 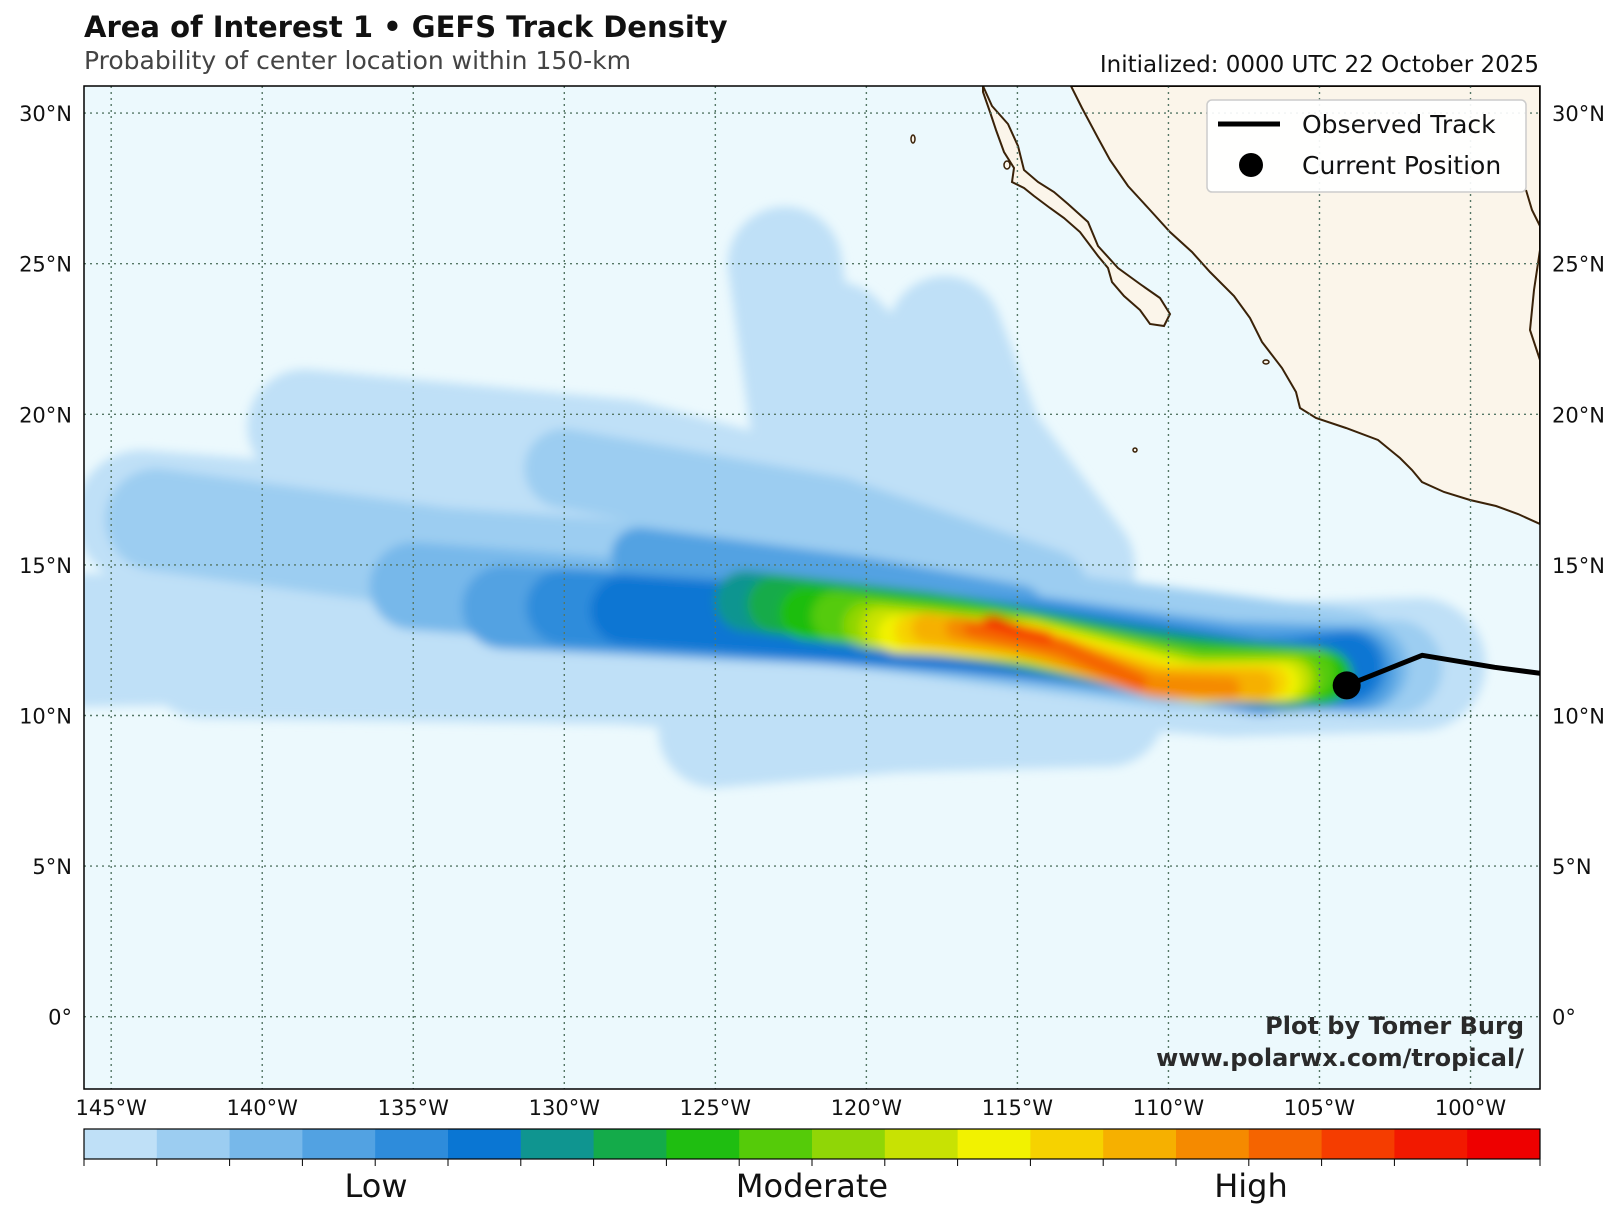 I want to click on longitude-label: 145°W, so click(x=112, y=1108).